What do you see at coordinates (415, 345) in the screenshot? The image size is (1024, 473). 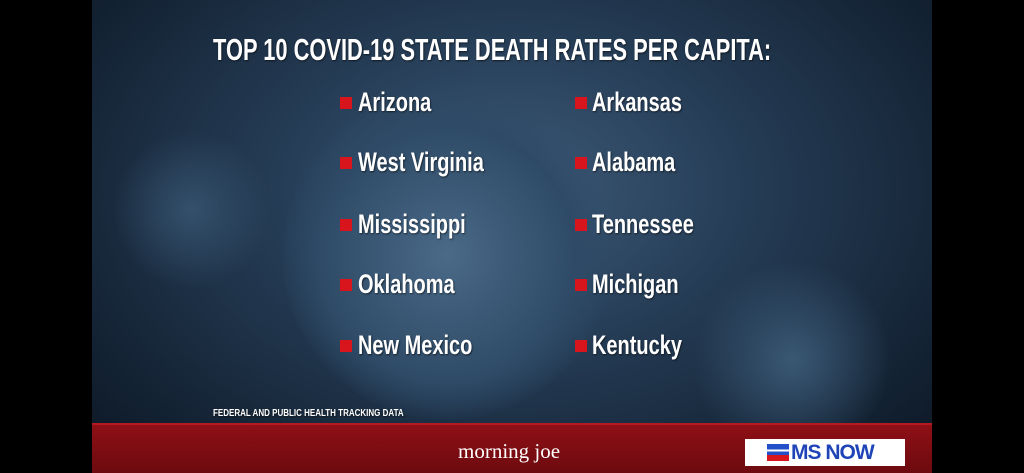 I see `state-name: New Mexico` at bounding box center [415, 345].